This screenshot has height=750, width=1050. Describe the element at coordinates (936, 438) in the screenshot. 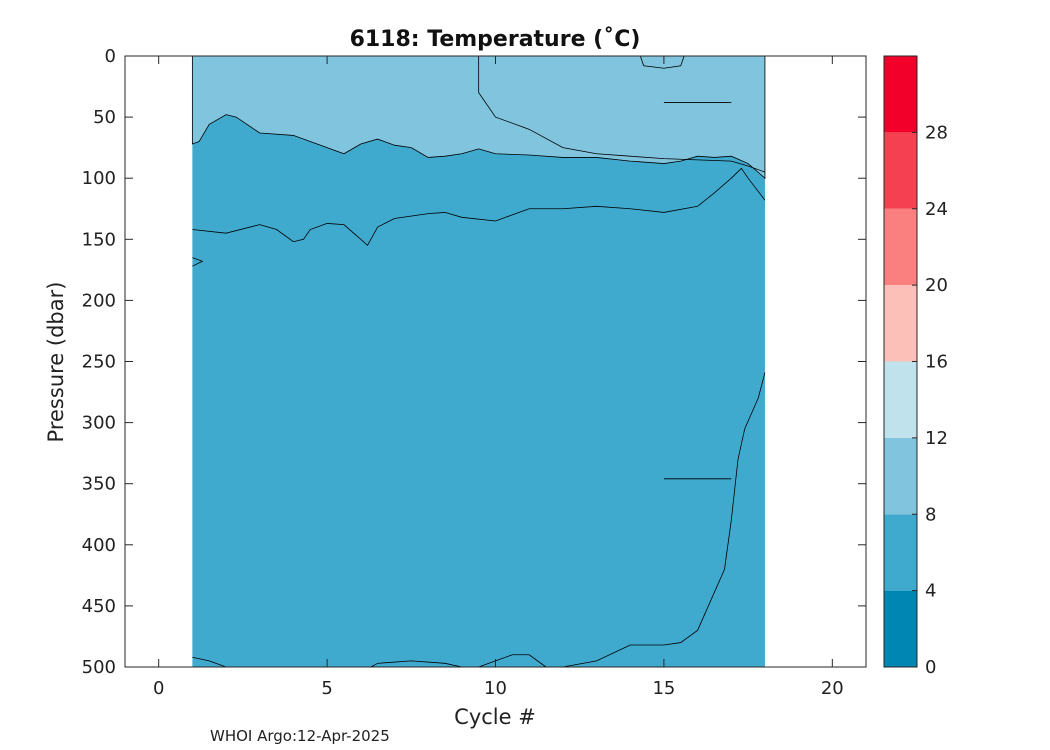

I see `colorbar-tick-label: 12` at that location.